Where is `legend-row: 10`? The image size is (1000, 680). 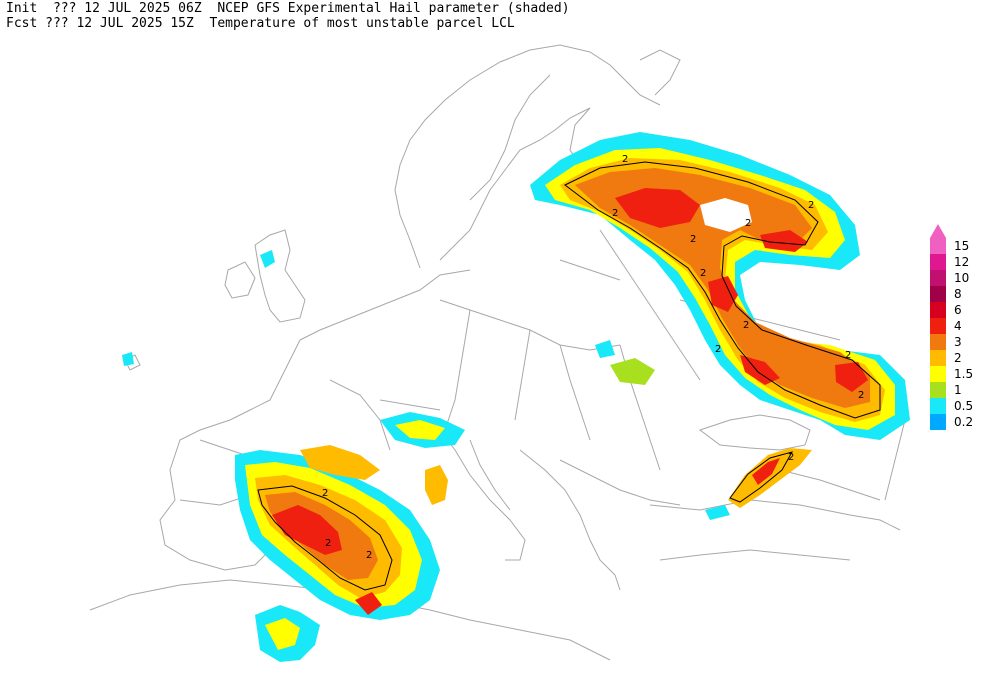
legend-row: 10 is located at coordinates (960, 278).